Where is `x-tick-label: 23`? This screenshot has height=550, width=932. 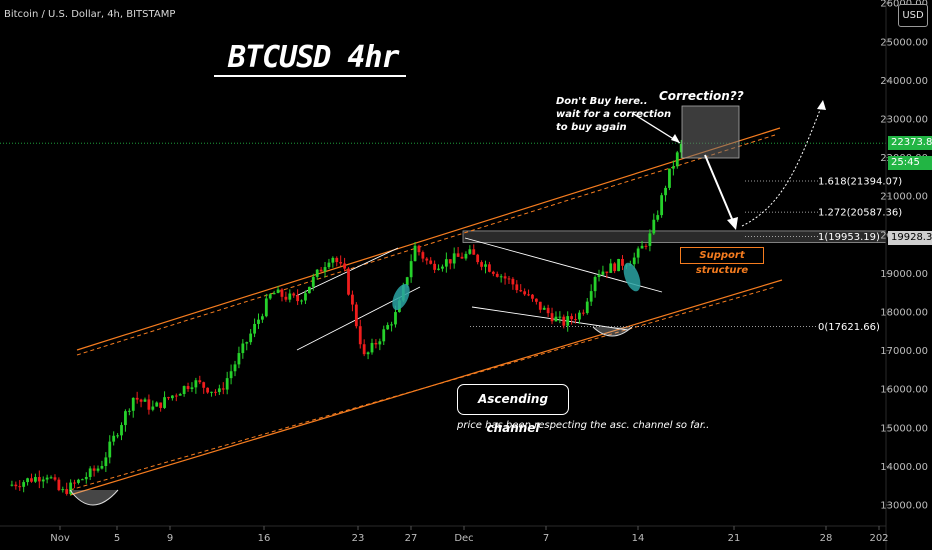
x-tick-label: 23 is located at coordinates (358, 538).